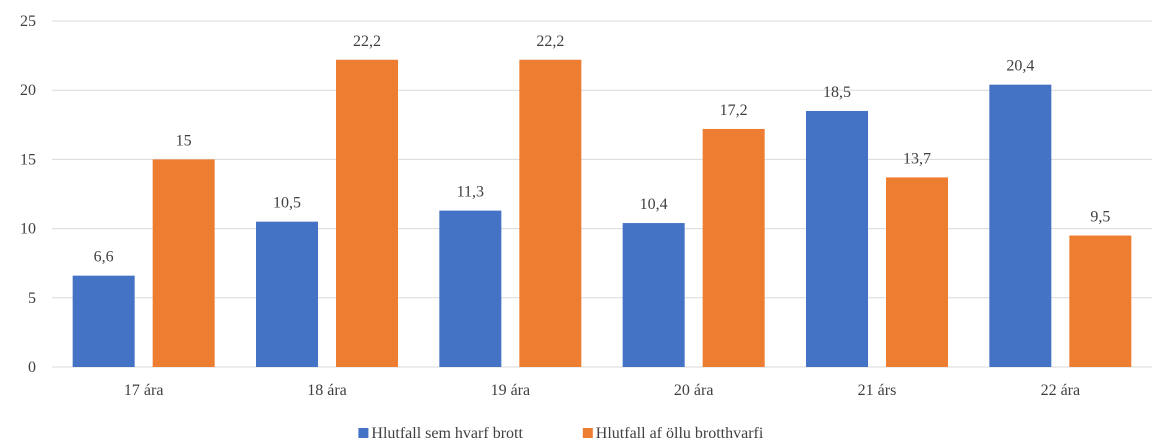  Describe the element at coordinates (28, 159) in the screenshot. I see `y-tick-label: 15` at that location.